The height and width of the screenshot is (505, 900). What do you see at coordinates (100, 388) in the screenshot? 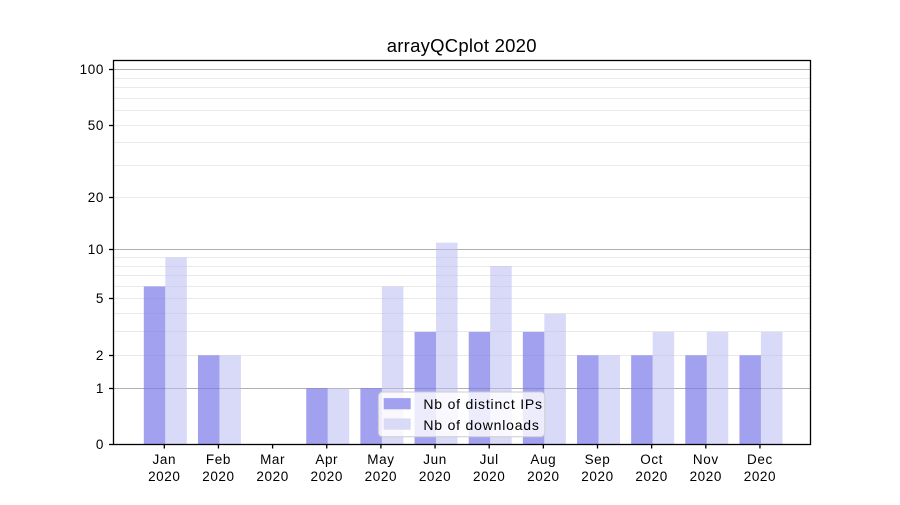
I see `svg-text: 1` at bounding box center [100, 388].